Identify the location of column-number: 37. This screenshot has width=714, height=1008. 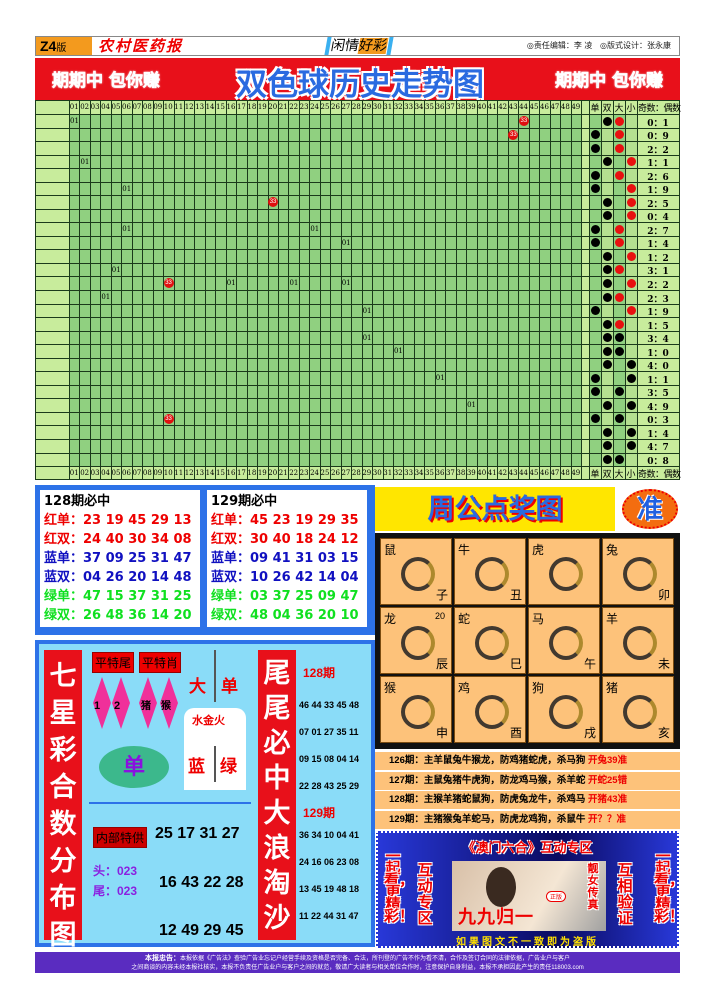
(450, 473).